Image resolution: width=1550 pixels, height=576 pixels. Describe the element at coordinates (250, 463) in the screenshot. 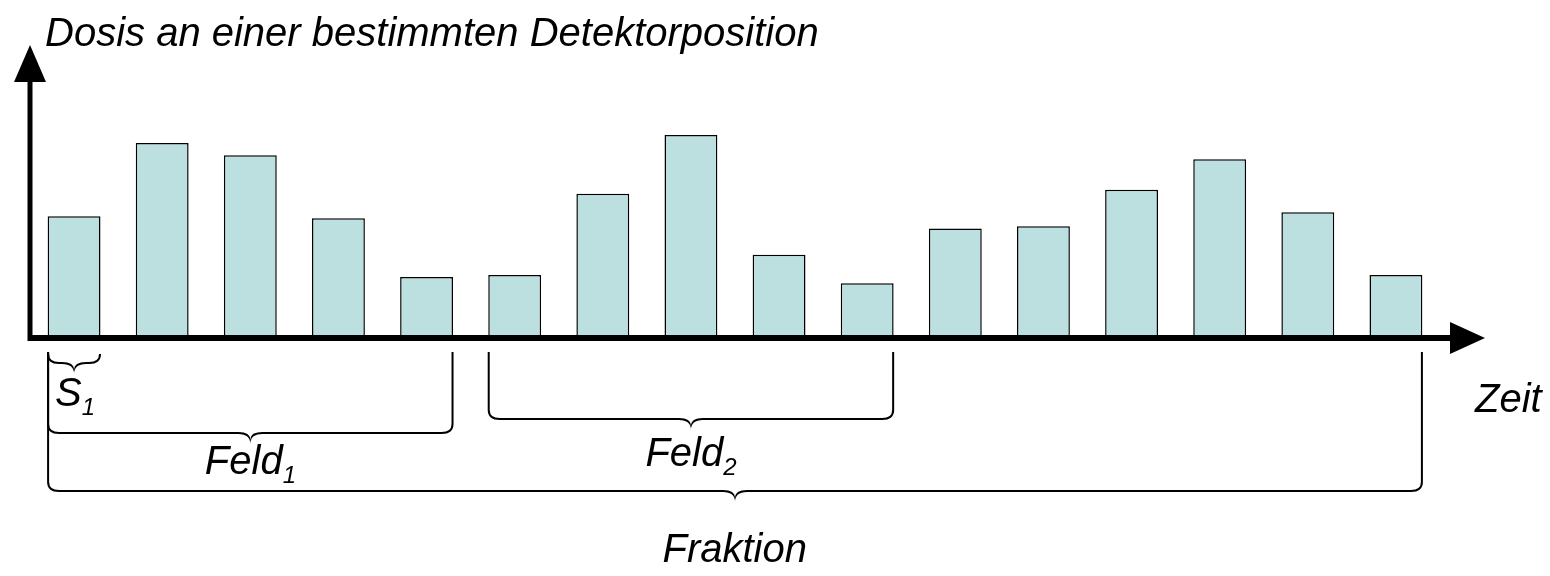

I see `text: Feld$_{1}$` at that location.